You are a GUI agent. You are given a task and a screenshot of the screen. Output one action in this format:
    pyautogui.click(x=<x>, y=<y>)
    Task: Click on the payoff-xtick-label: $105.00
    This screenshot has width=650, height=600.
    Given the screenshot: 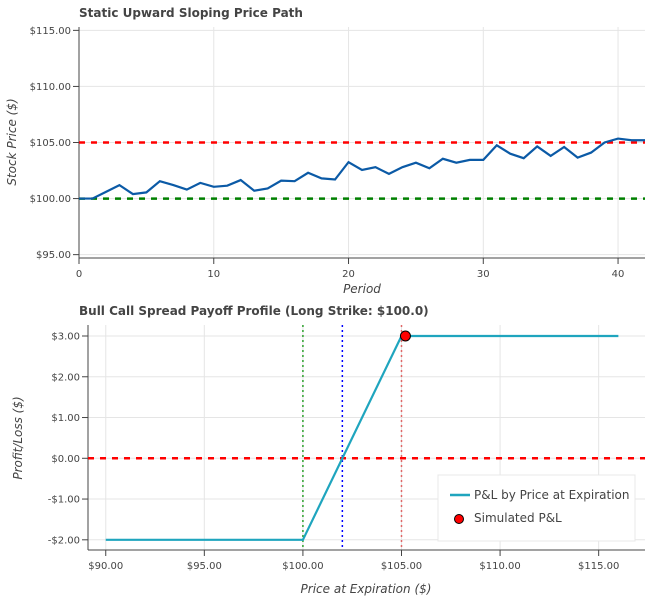 What is the action you would take?
    pyautogui.click(x=401, y=566)
    